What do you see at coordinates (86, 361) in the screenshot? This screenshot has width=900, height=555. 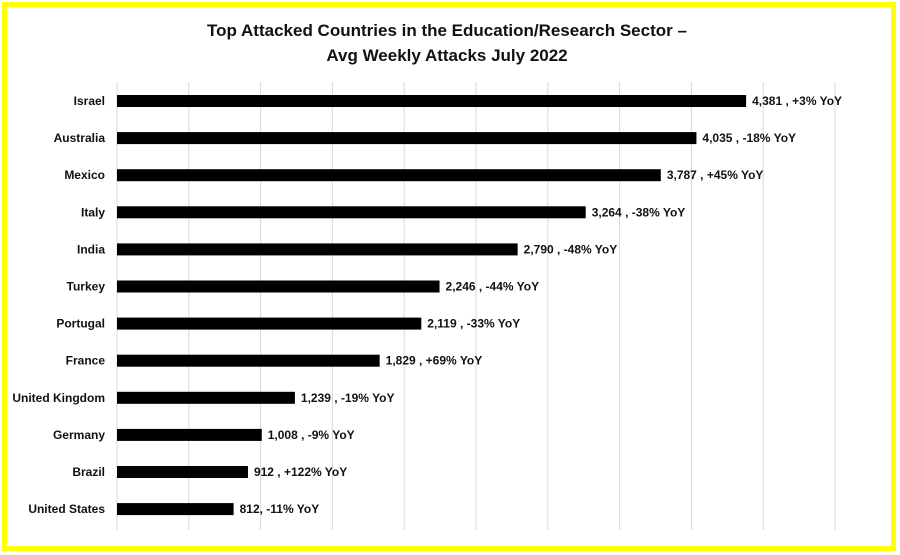 I see `category-label: France` at bounding box center [86, 361].